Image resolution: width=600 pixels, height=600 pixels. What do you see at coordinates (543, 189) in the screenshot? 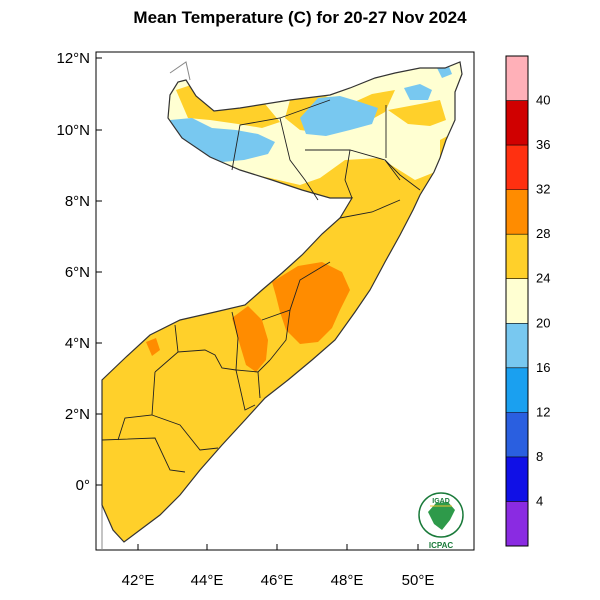
I see `colorbar-label: 32` at bounding box center [543, 189].